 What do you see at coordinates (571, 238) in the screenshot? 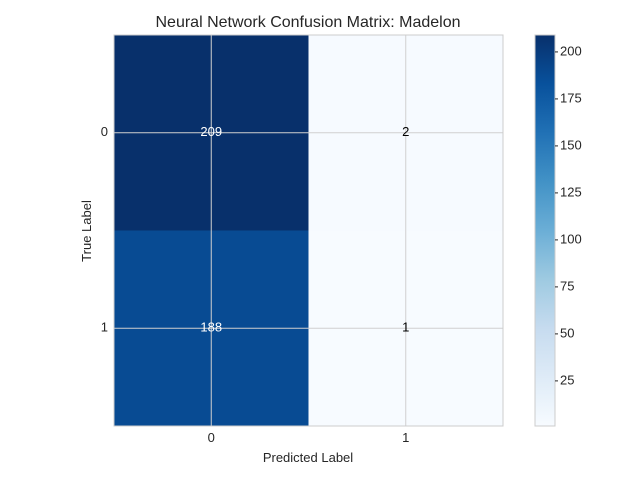
I see `colorbar-tick-label-3: 100` at bounding box center [571, 238].